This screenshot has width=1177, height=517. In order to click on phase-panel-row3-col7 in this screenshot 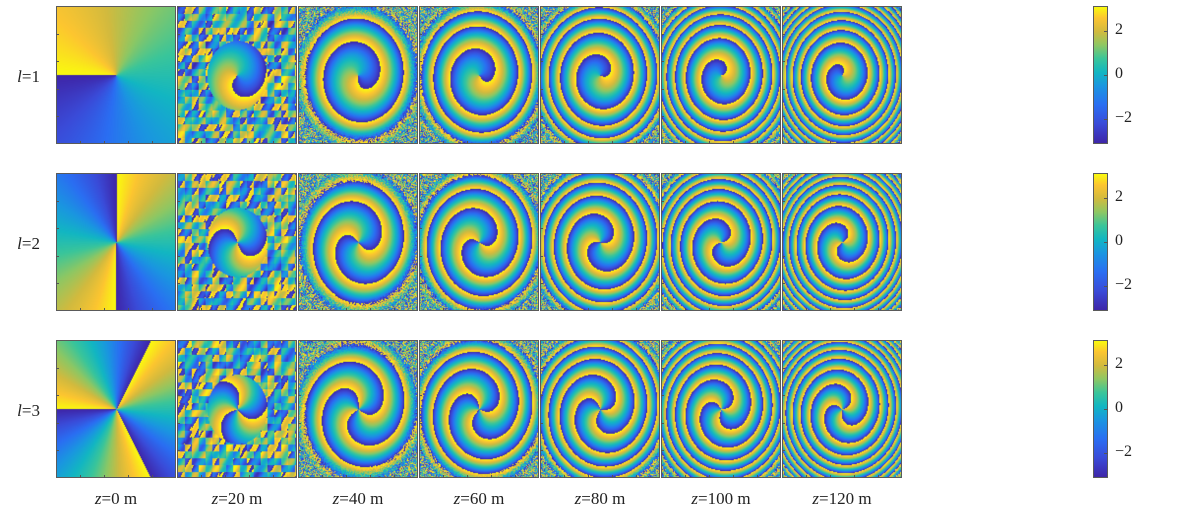, I will do `click(842, 409)`.